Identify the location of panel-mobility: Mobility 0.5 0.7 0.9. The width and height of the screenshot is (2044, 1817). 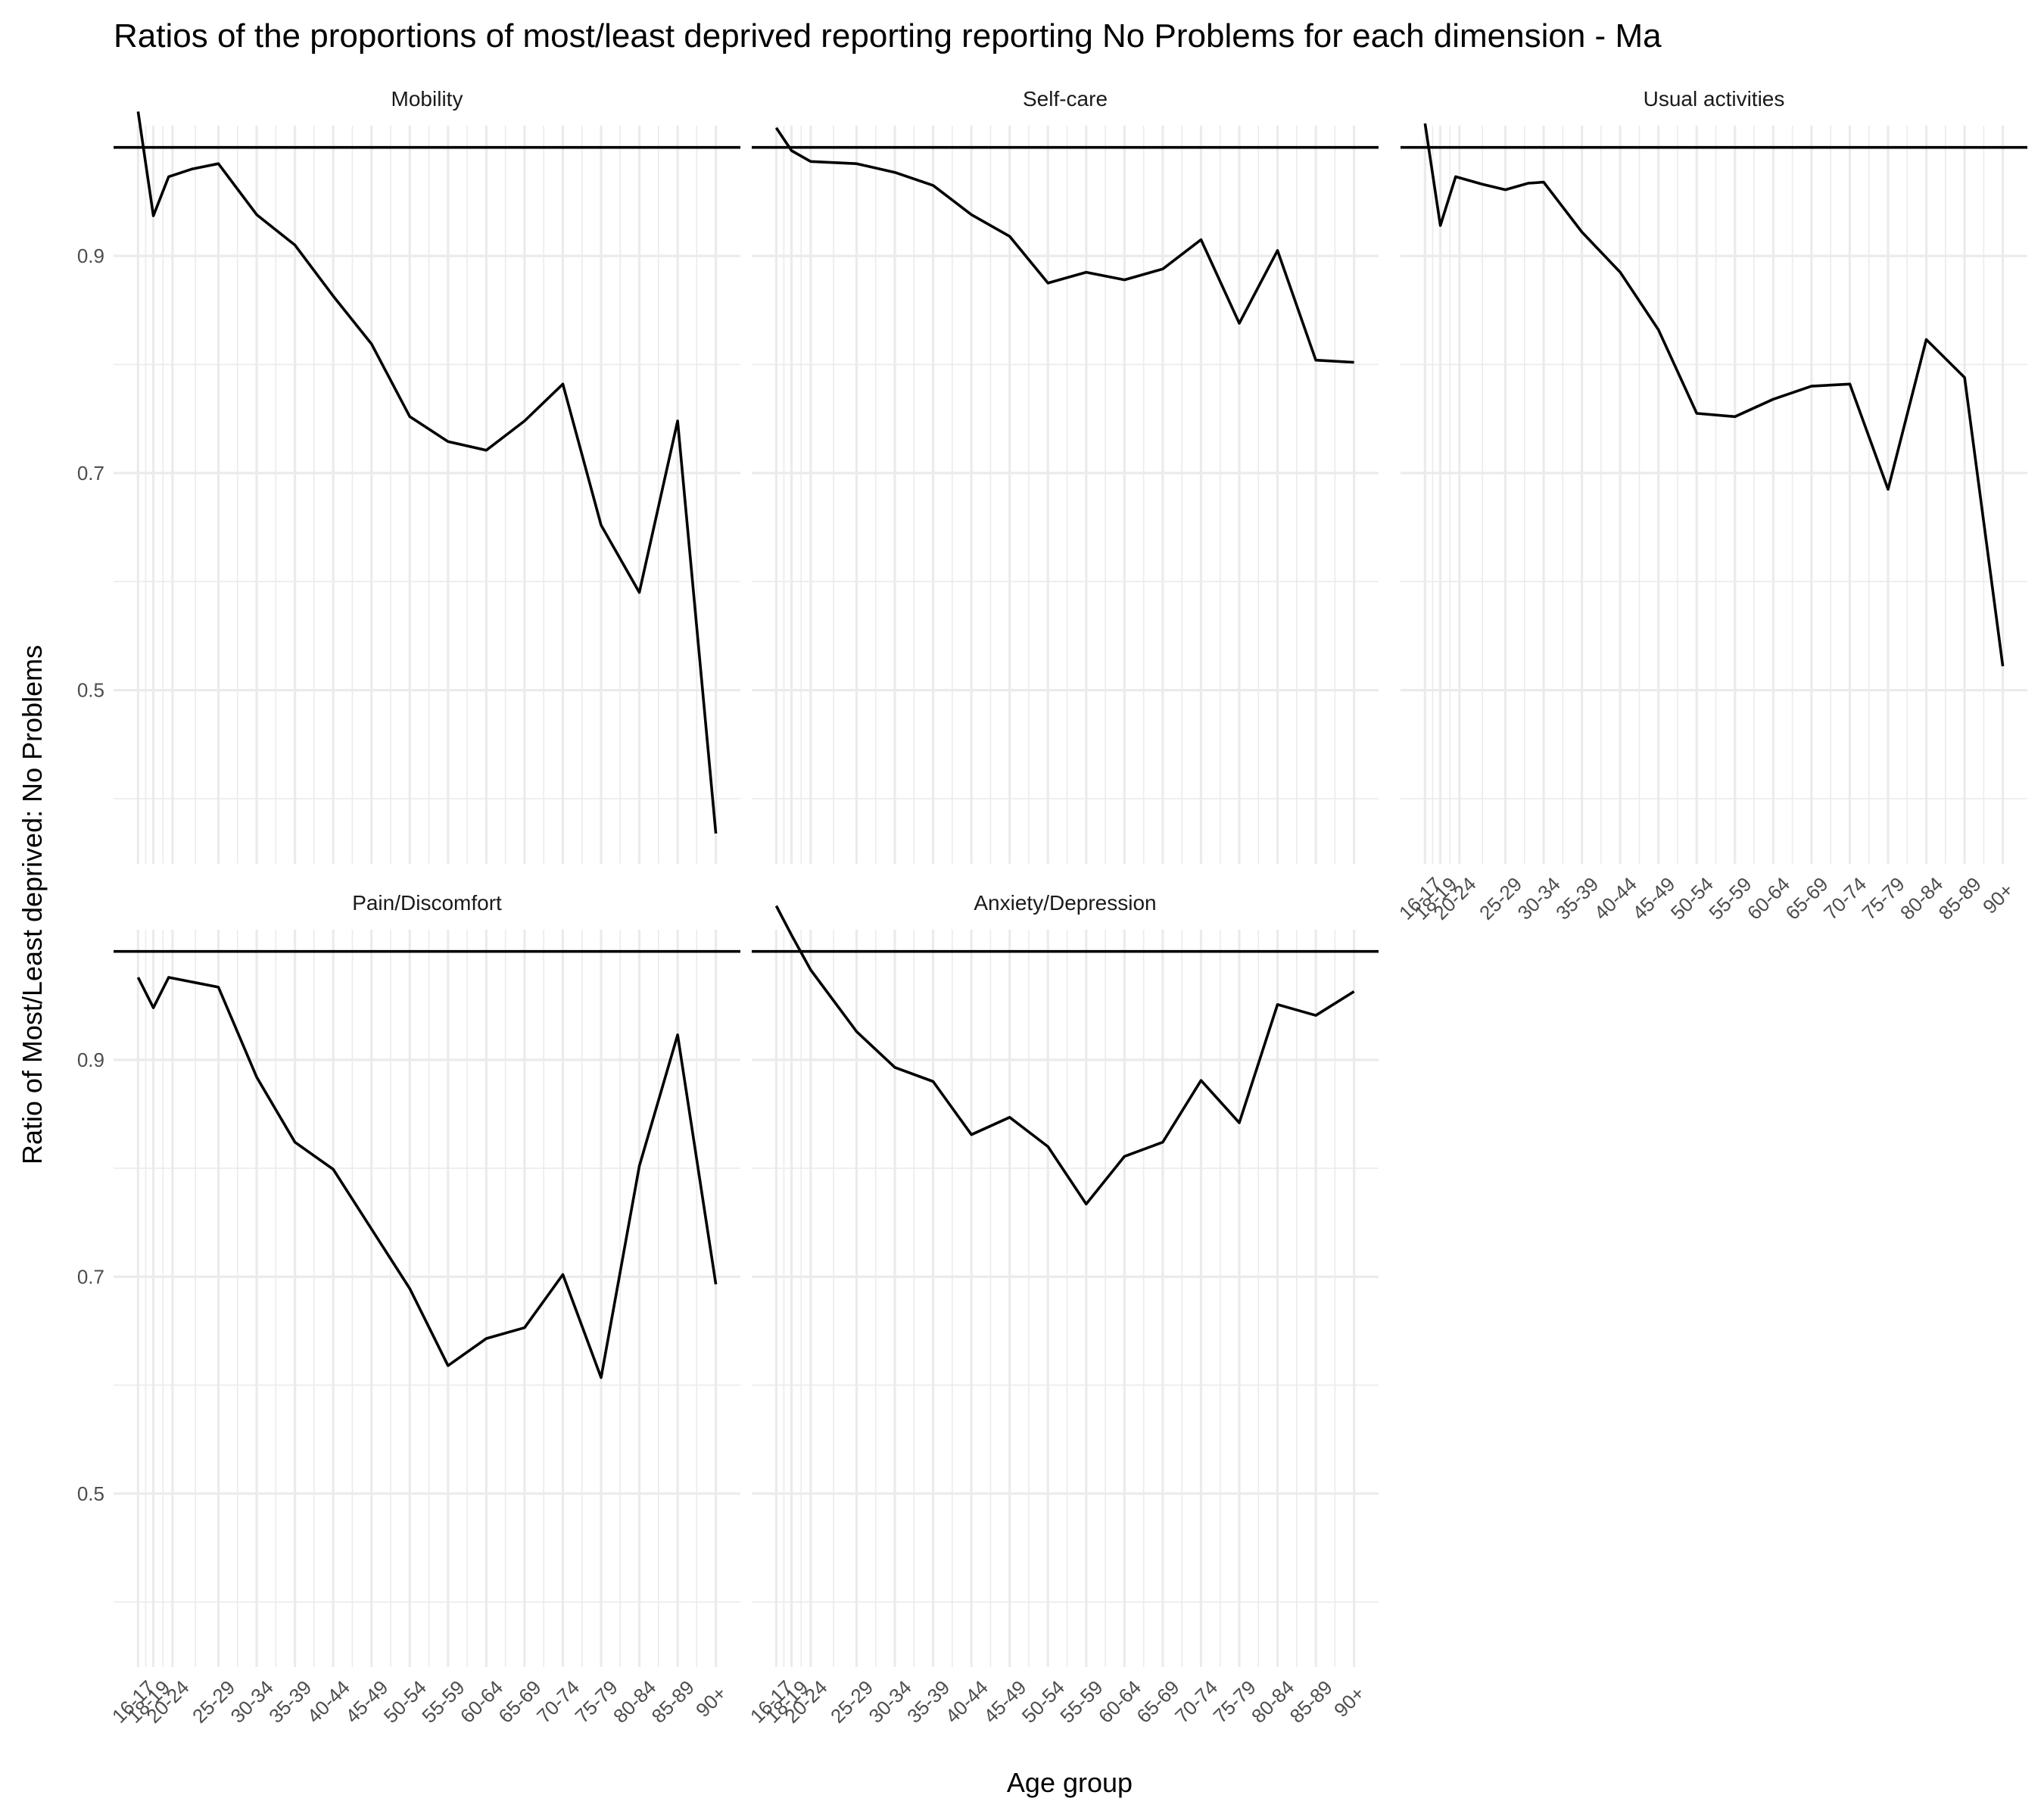
(408, 475).